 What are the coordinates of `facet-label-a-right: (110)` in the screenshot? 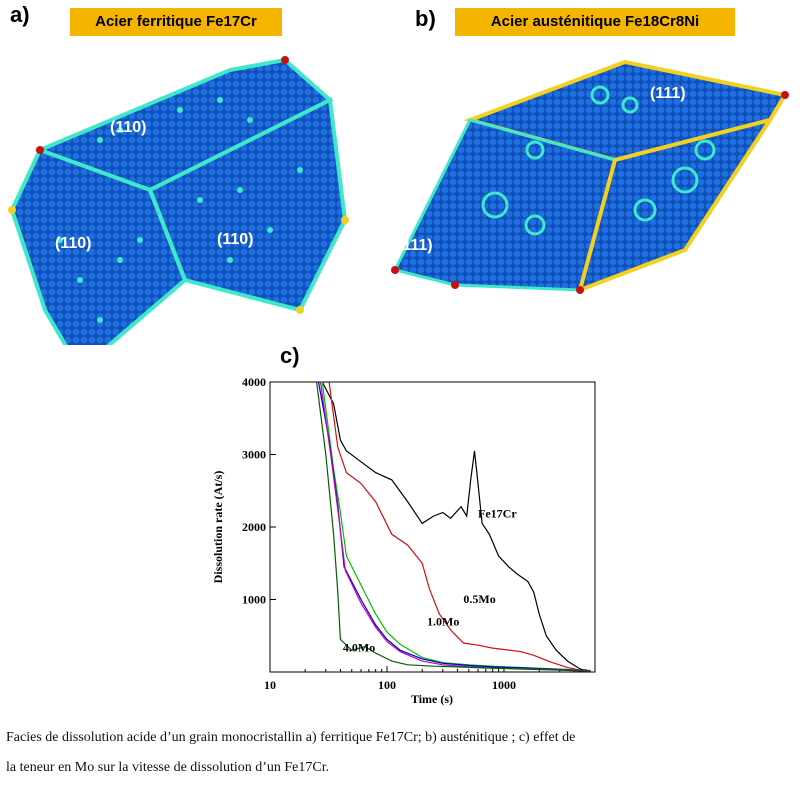 It's located at (235, 239).